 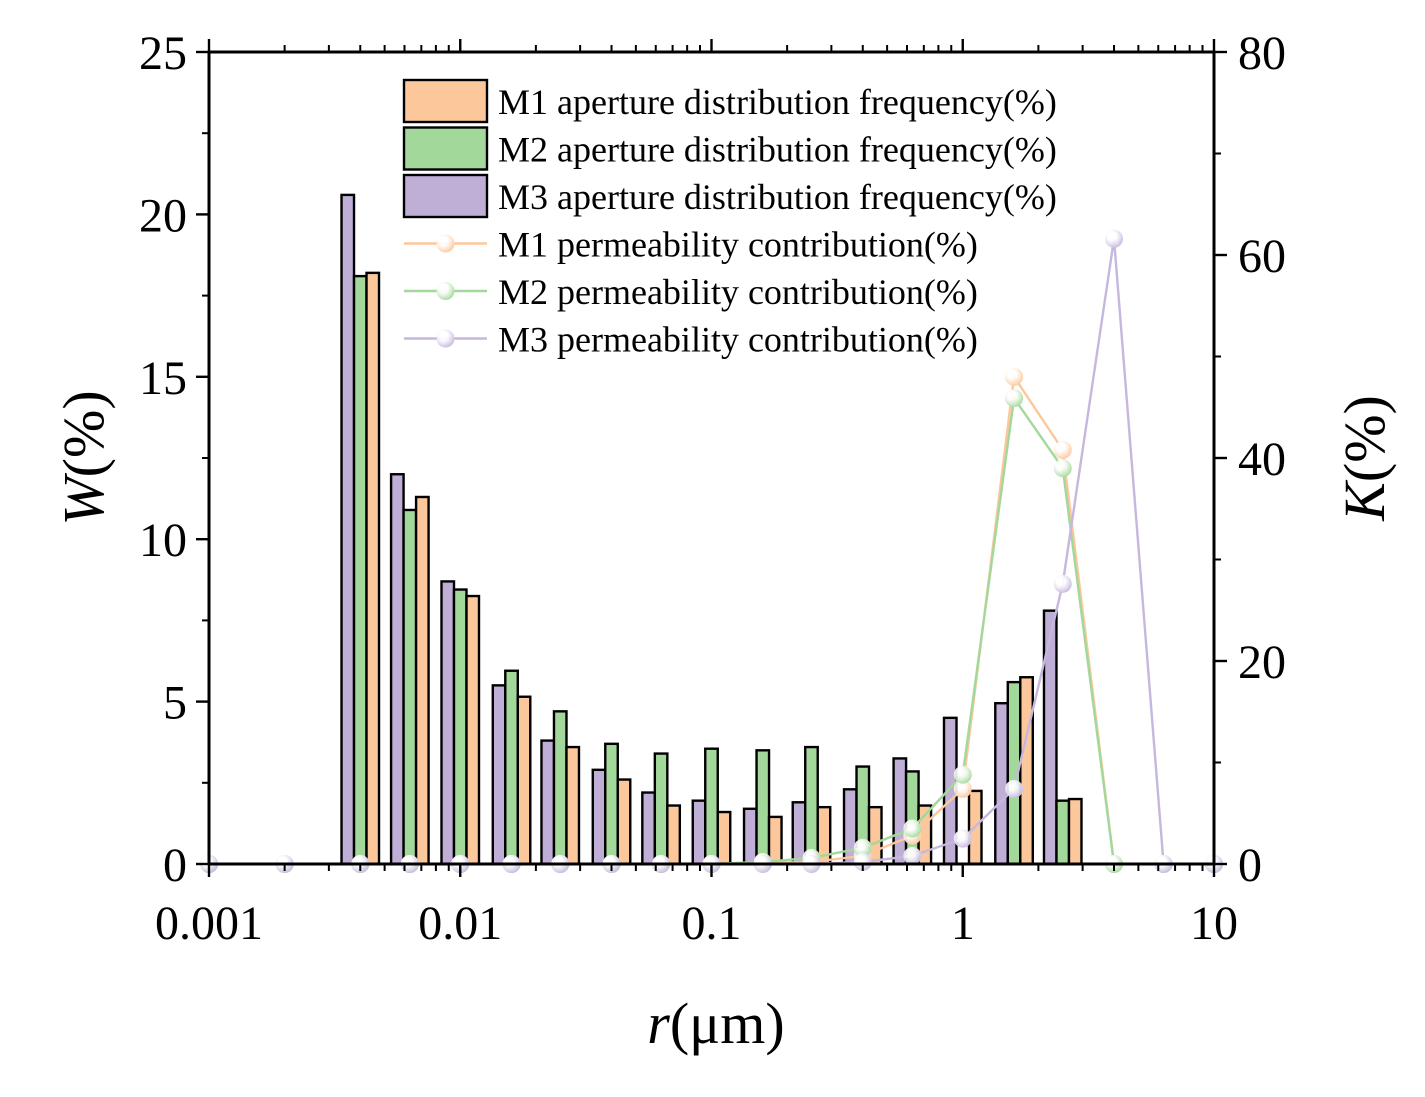 I want to click on y-left-tick-label: 0, so click(x=175, y=865).